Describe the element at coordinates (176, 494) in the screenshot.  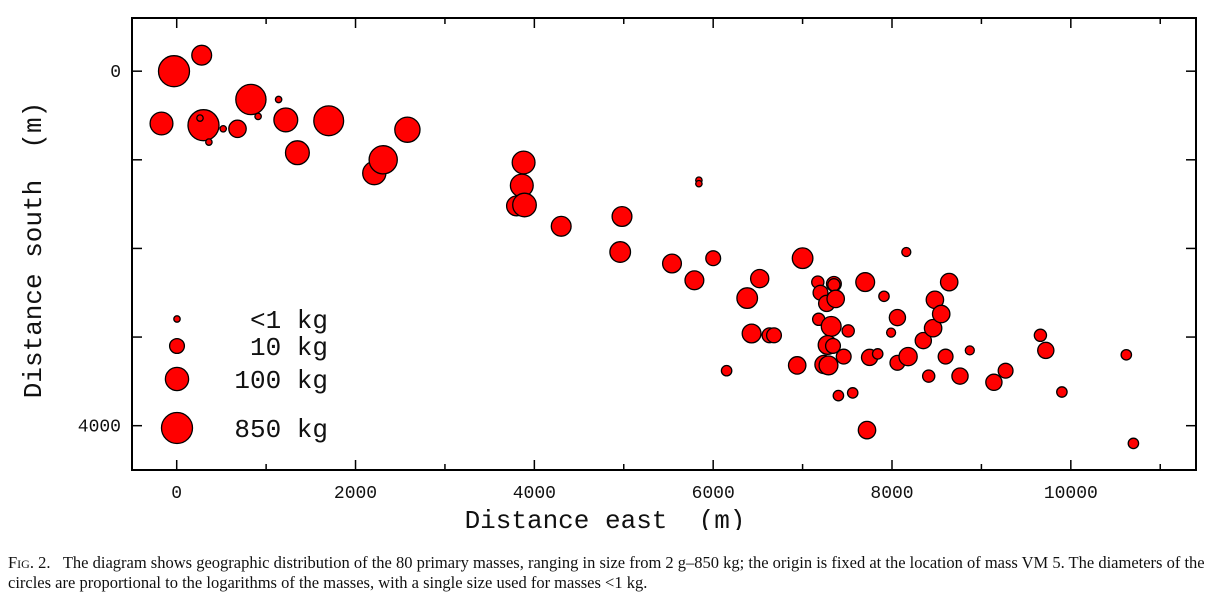
I see `x-tick-label: 0` at that location.